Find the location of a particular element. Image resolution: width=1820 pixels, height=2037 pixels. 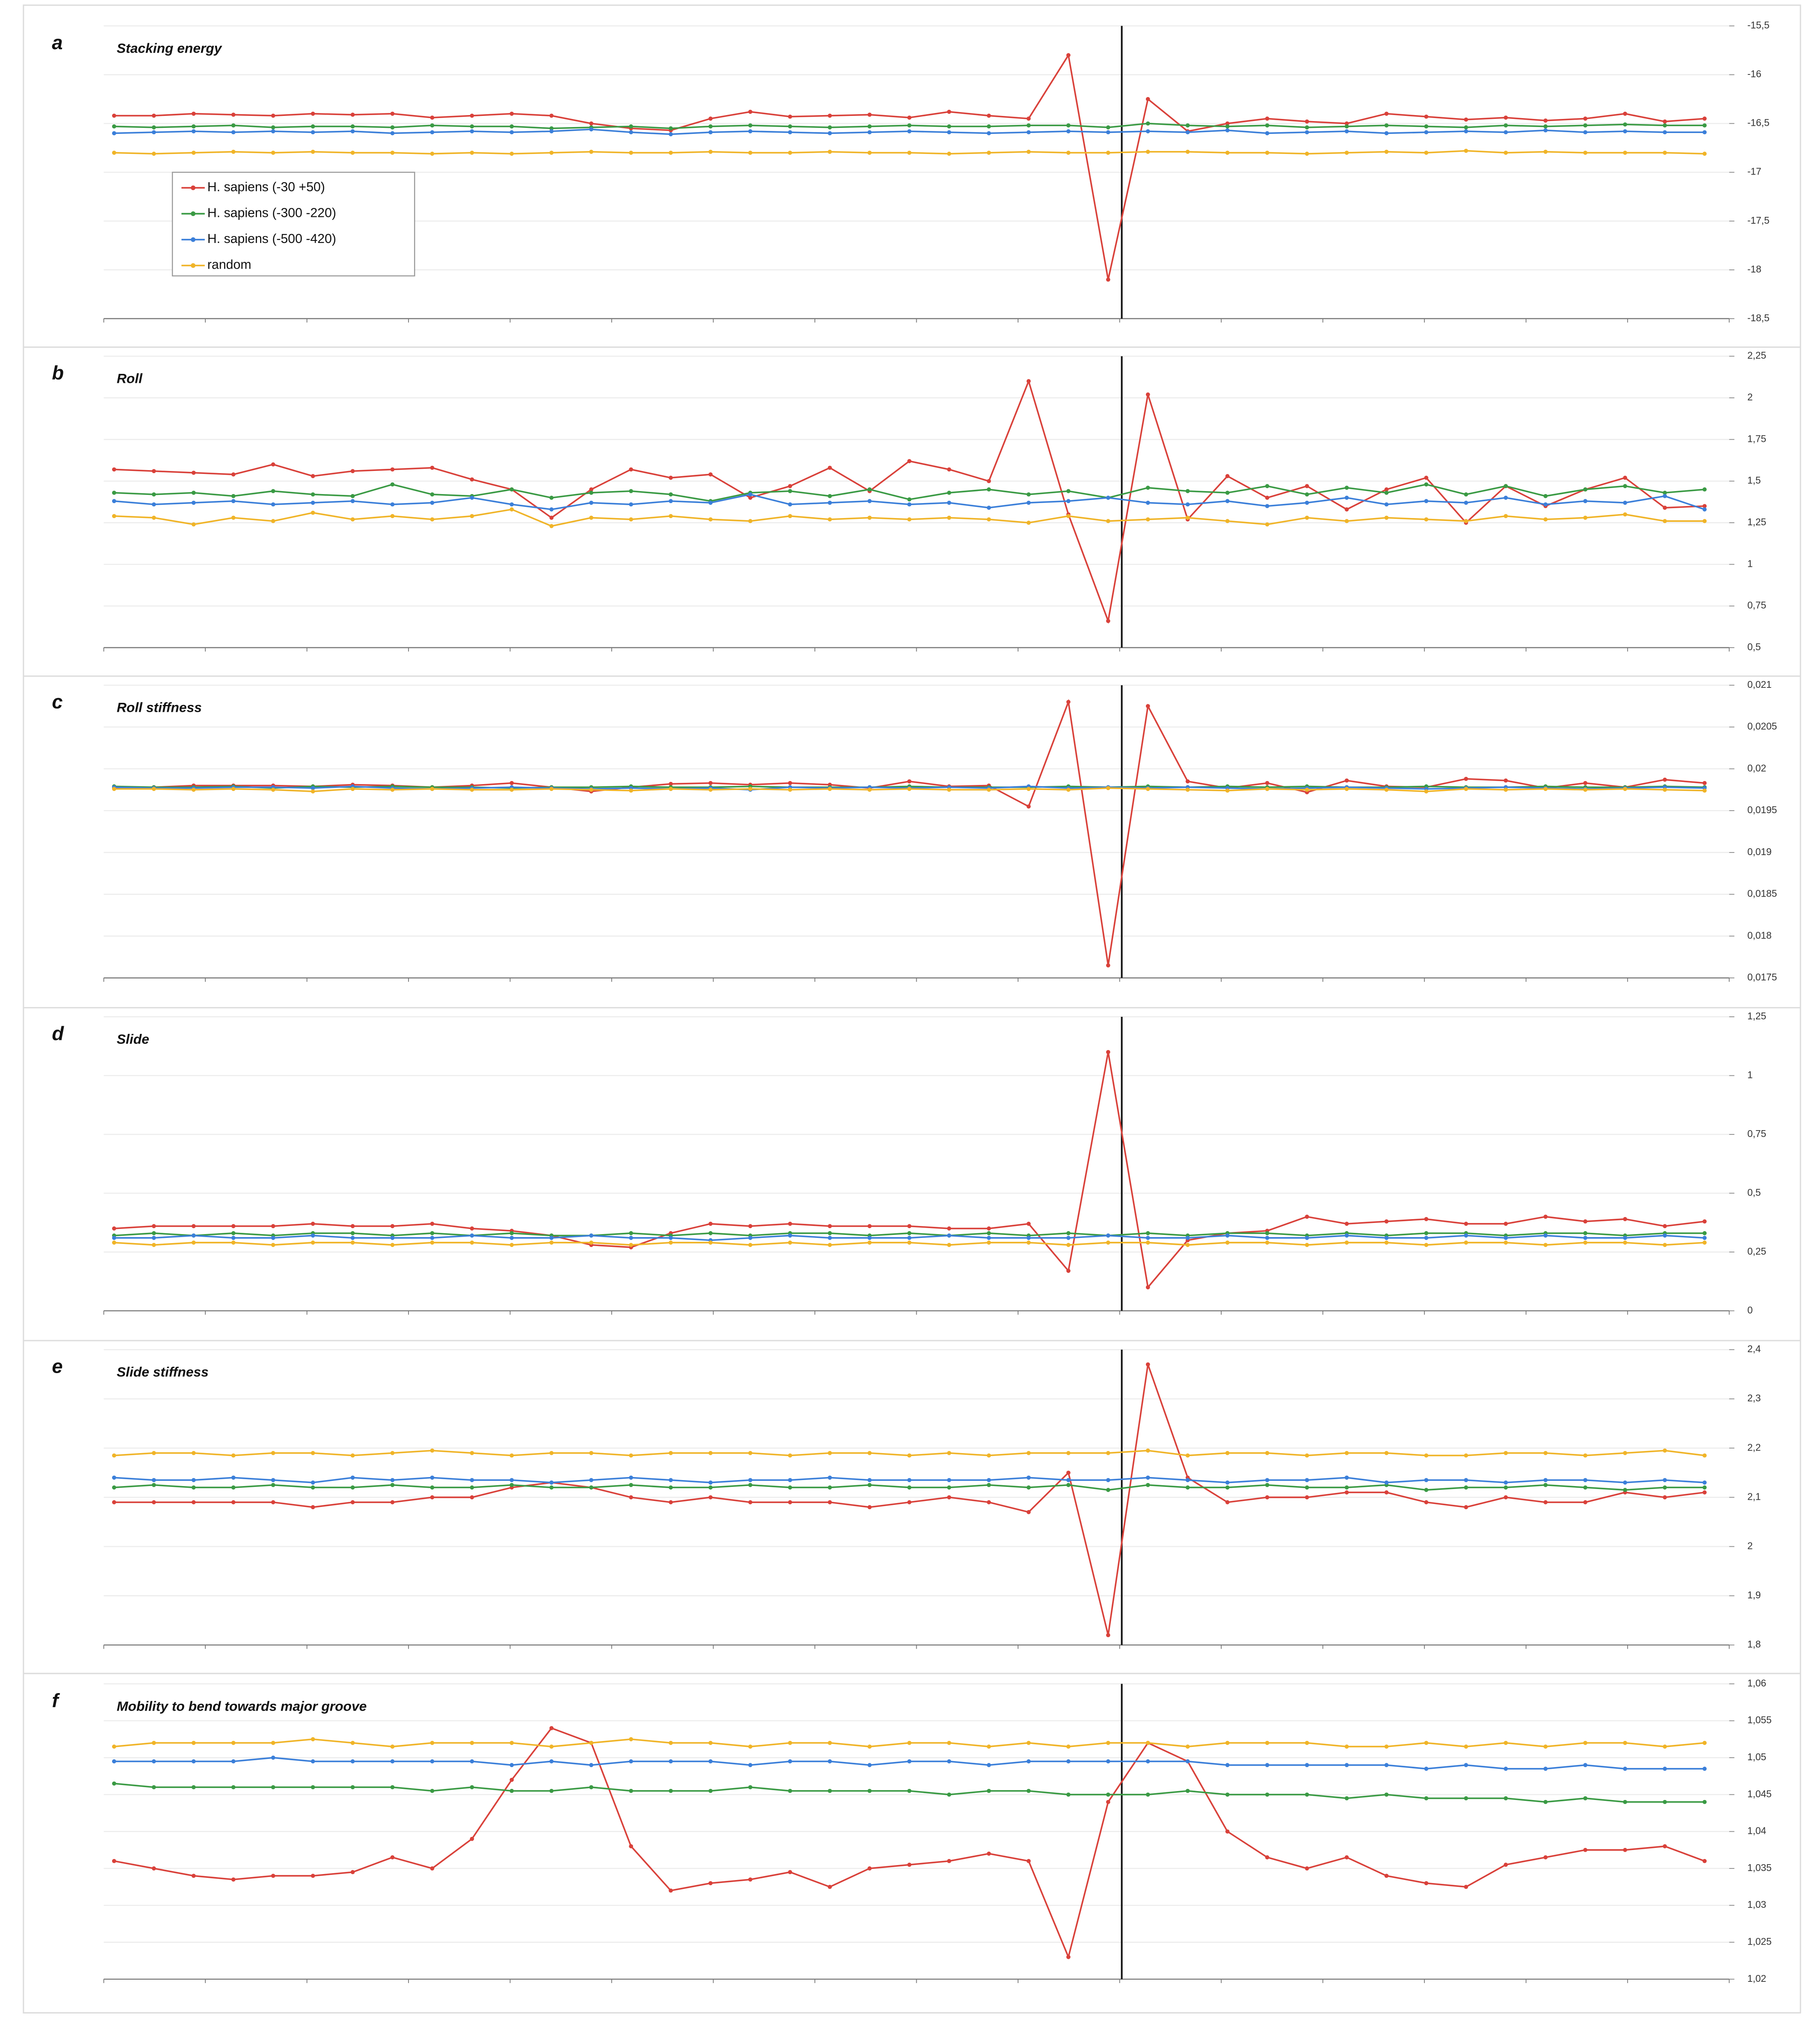

y-tick-label: 2,1 is located at coordinates (1754, 1496).